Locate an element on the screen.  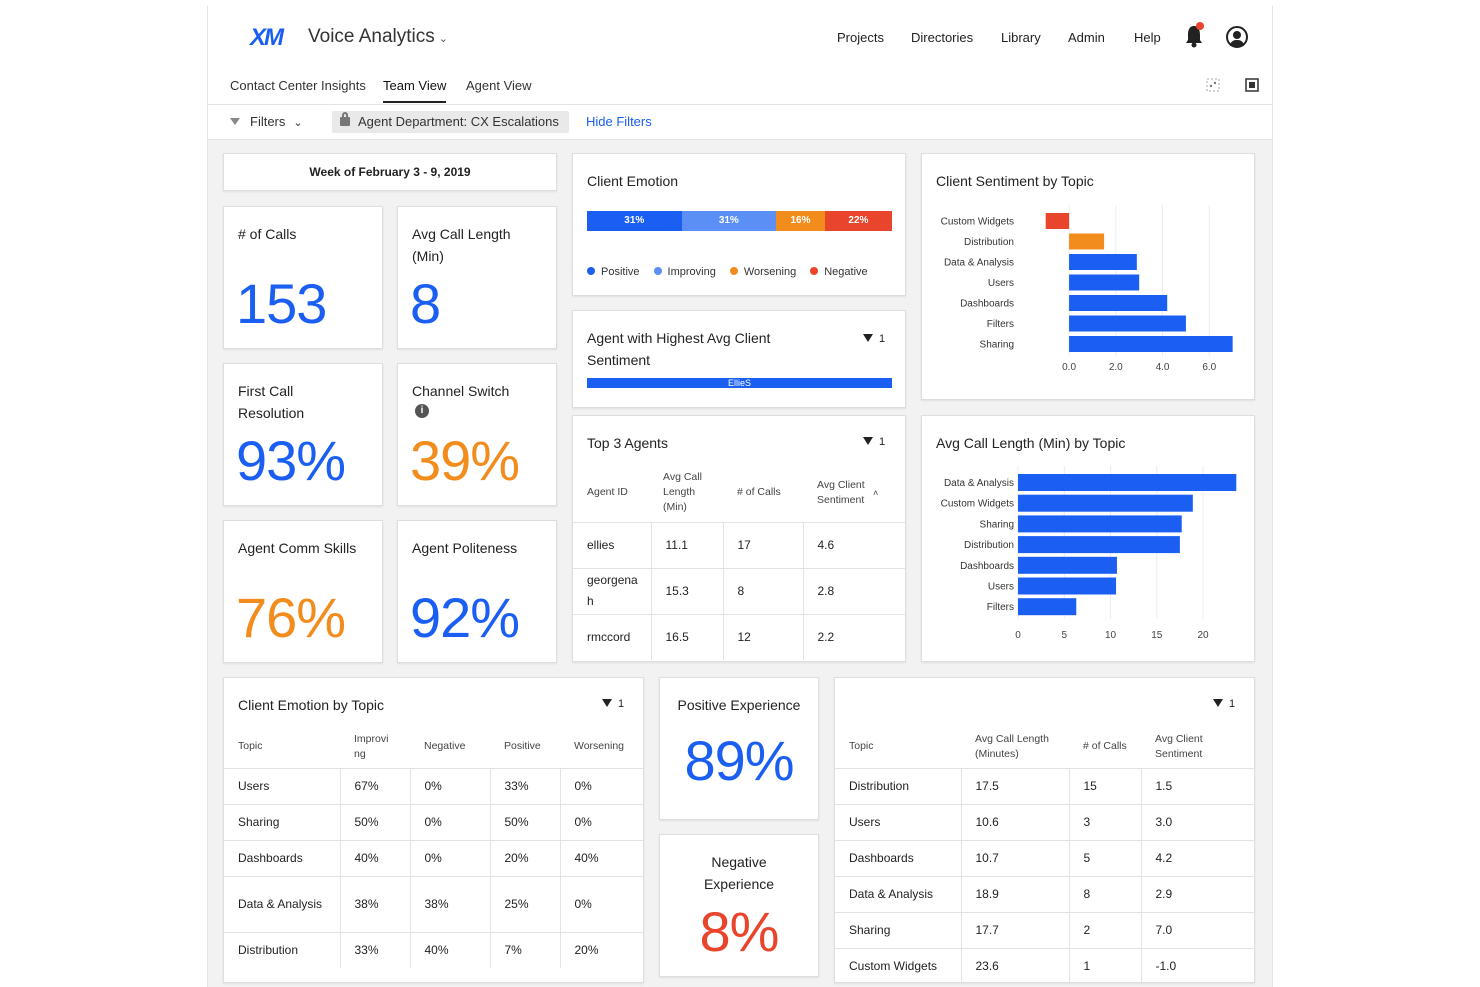
category-label: Filters is located at coordinates (1000, 324).